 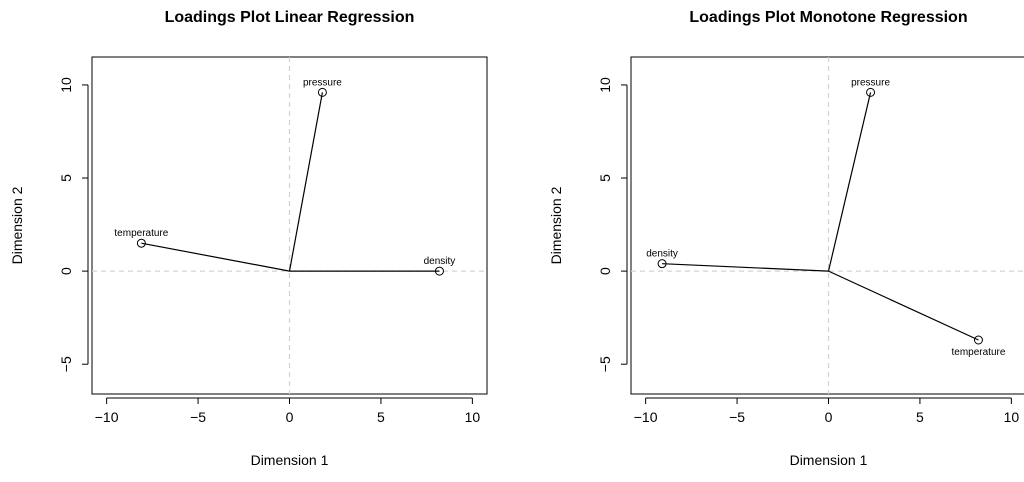 What do you see at coordinates (284, 172) in the screenshot?
I see `point-labels: pressure temperature density` at bounding box center [284, 172].